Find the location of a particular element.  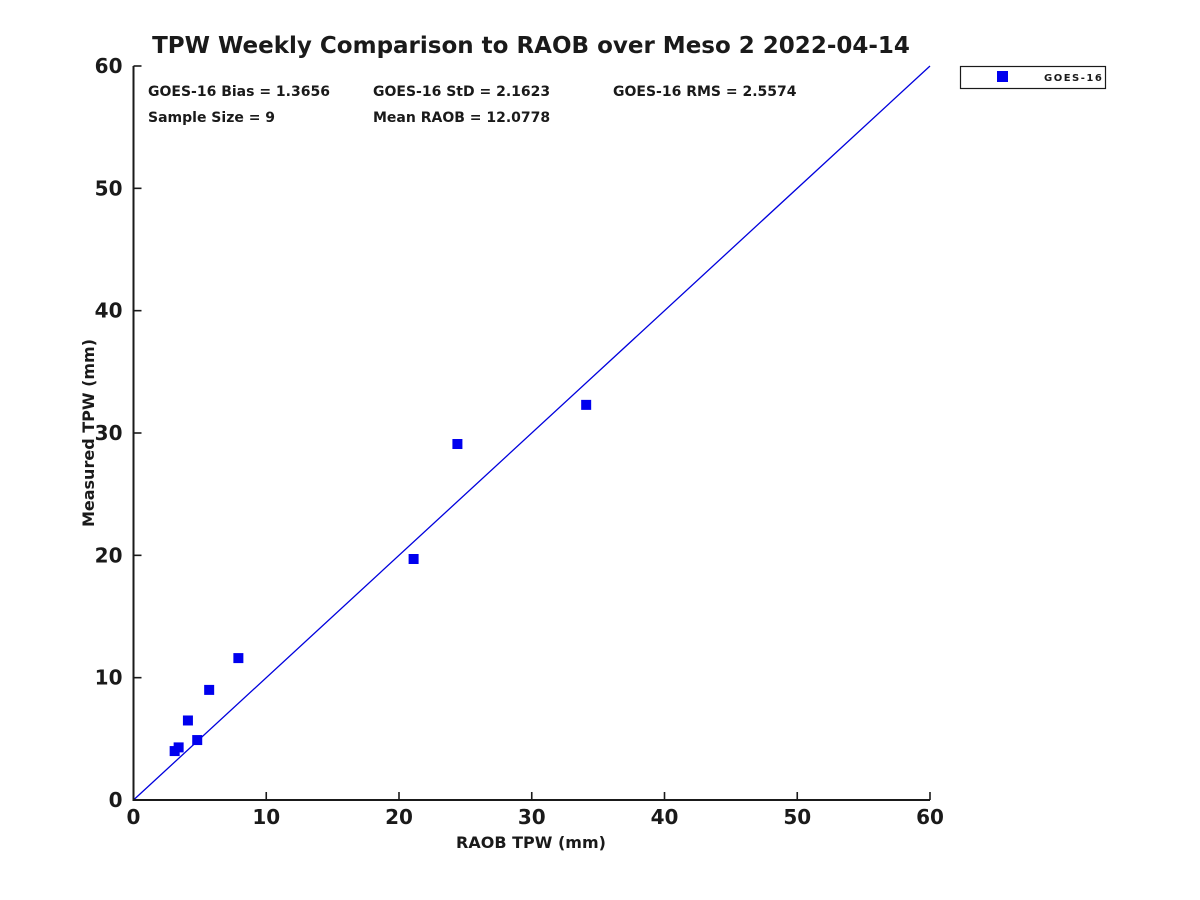

x-tick-label: 20 is located at coordinates (399, 817).